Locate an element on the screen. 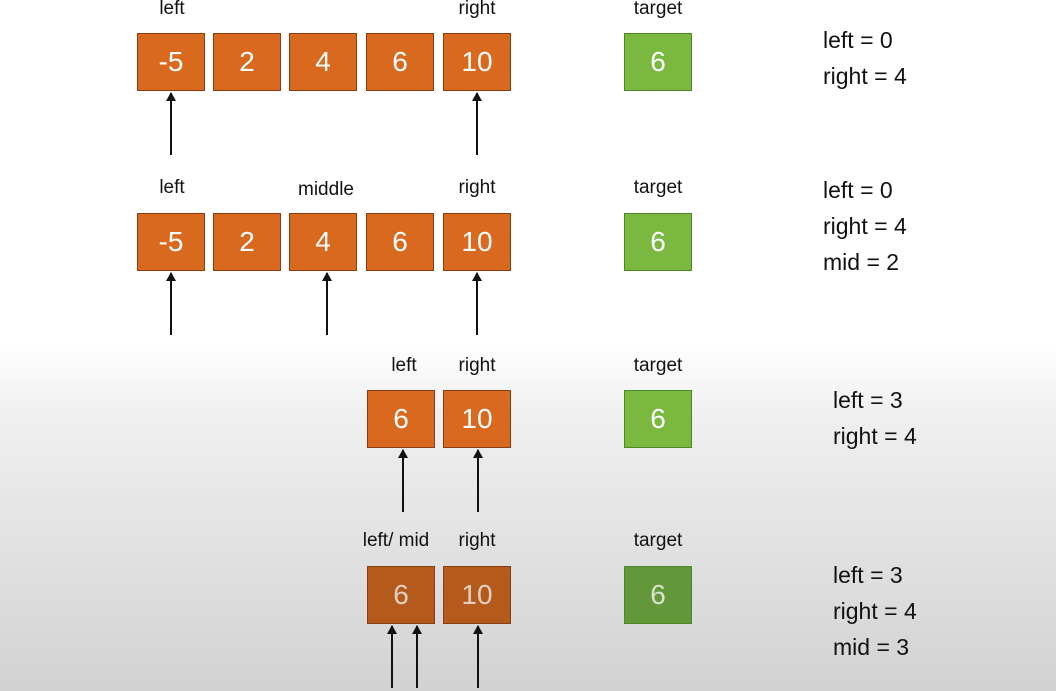  state-readout: left = 0 right = 4 mid = 2 is located at coordinates (865, 226).